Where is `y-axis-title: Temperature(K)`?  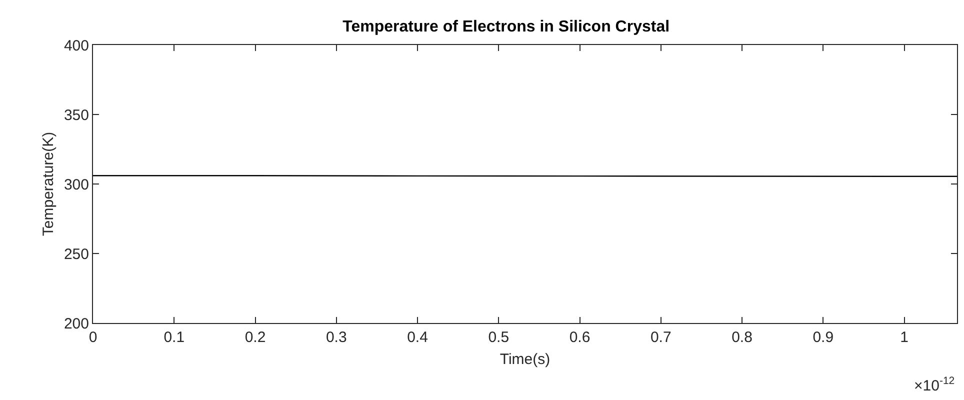 y-axis-title: Temperature(K) is located at coordinates (49, 184).